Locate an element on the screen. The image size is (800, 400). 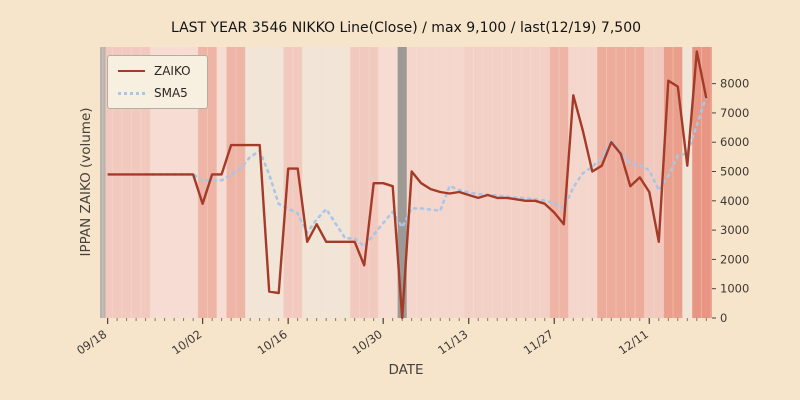
zaiko-line-swatch is located at coordinates (131, 71).